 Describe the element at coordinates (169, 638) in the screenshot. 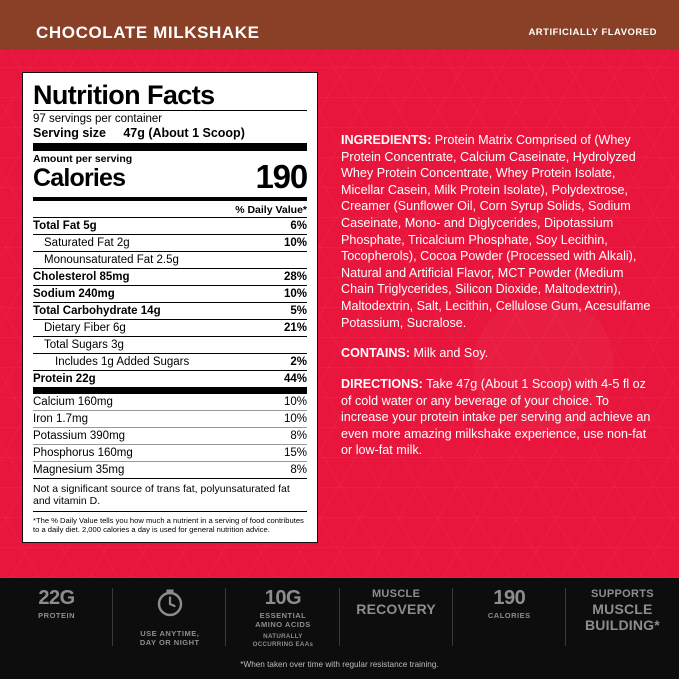

I see `badge-sublabel: USE ANYTIME, DAY OR NIGHT` at that location.